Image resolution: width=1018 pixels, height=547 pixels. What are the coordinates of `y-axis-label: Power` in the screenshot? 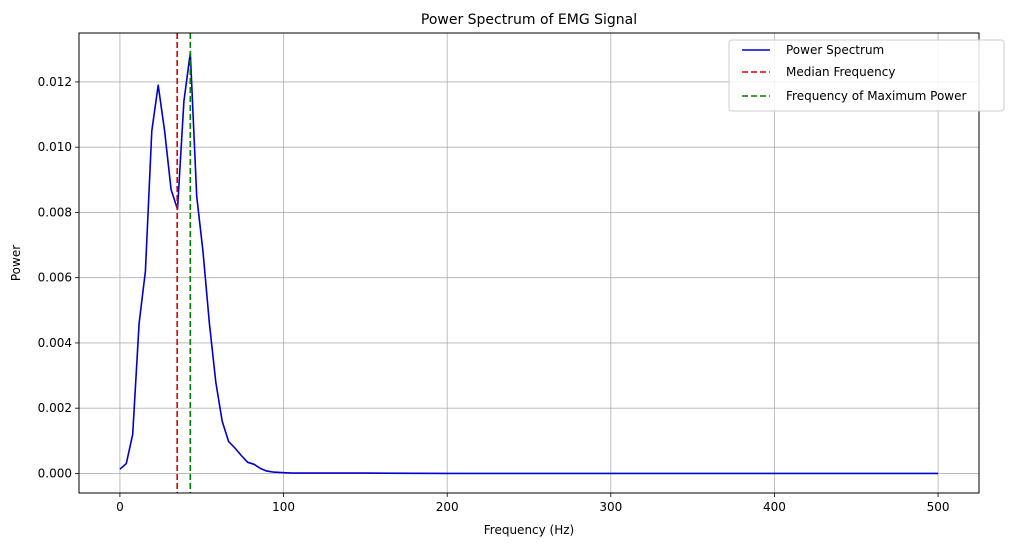 It's located at (16, 263).